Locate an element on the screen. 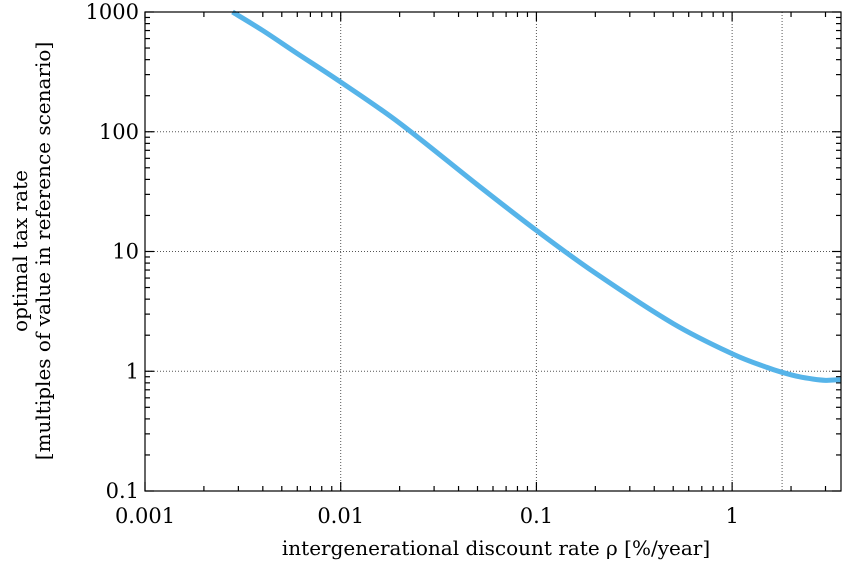 The height and width of the screenshot is (567, 842). x-tick-label: 0.1 is located at coordinates (536, 516).